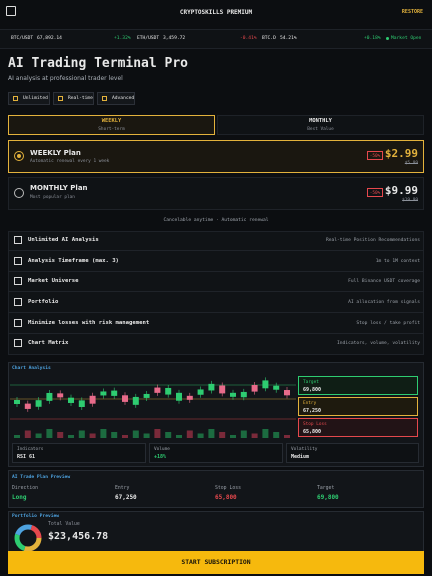 Image resolution: width=432 pixels, height=576 pixels. What do you see at coordinates (28, 538) in the screenshot?
I see `donut` at bounding box center [28, 538].